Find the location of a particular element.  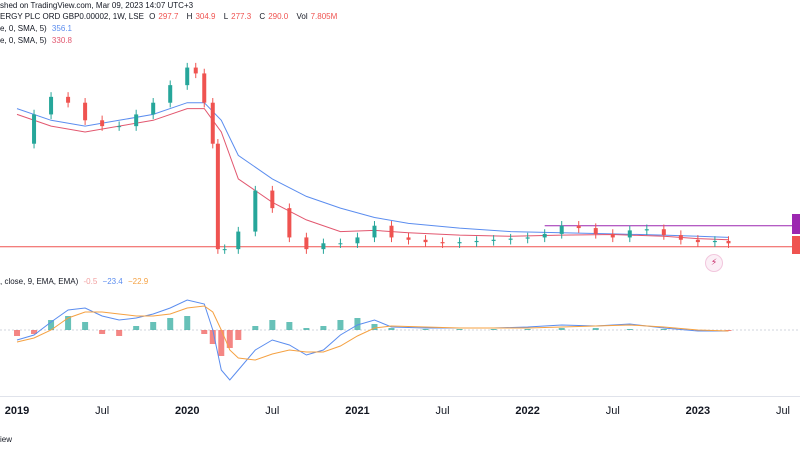

h-label: H is located at coordinates (189, 16).